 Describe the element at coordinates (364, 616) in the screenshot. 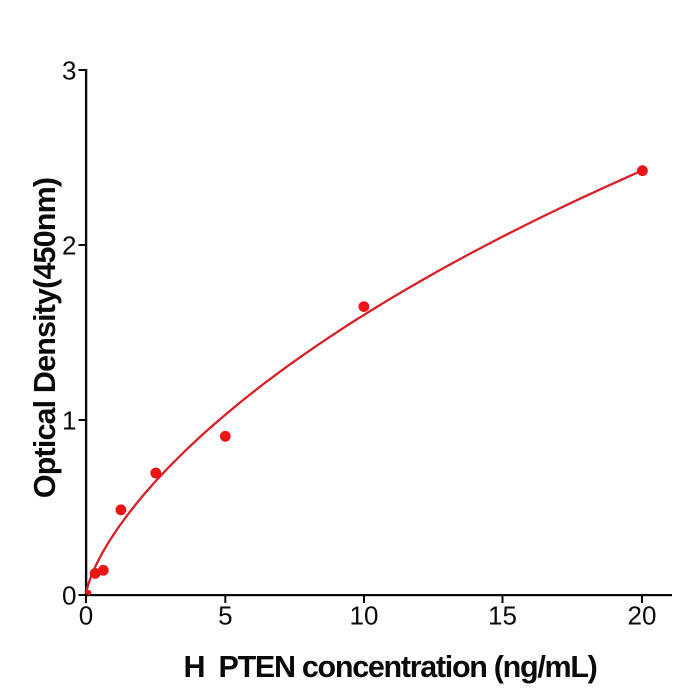

I see `svg-text: 10` at that location.